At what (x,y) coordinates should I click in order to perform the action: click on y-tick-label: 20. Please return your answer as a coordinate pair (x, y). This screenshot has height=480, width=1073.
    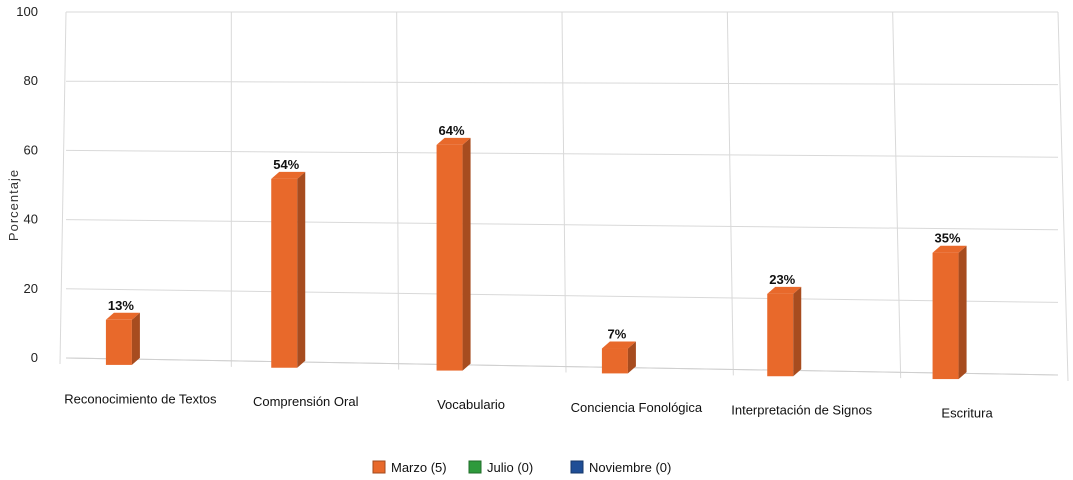
    Looking at the image, I should click on (31, 288).